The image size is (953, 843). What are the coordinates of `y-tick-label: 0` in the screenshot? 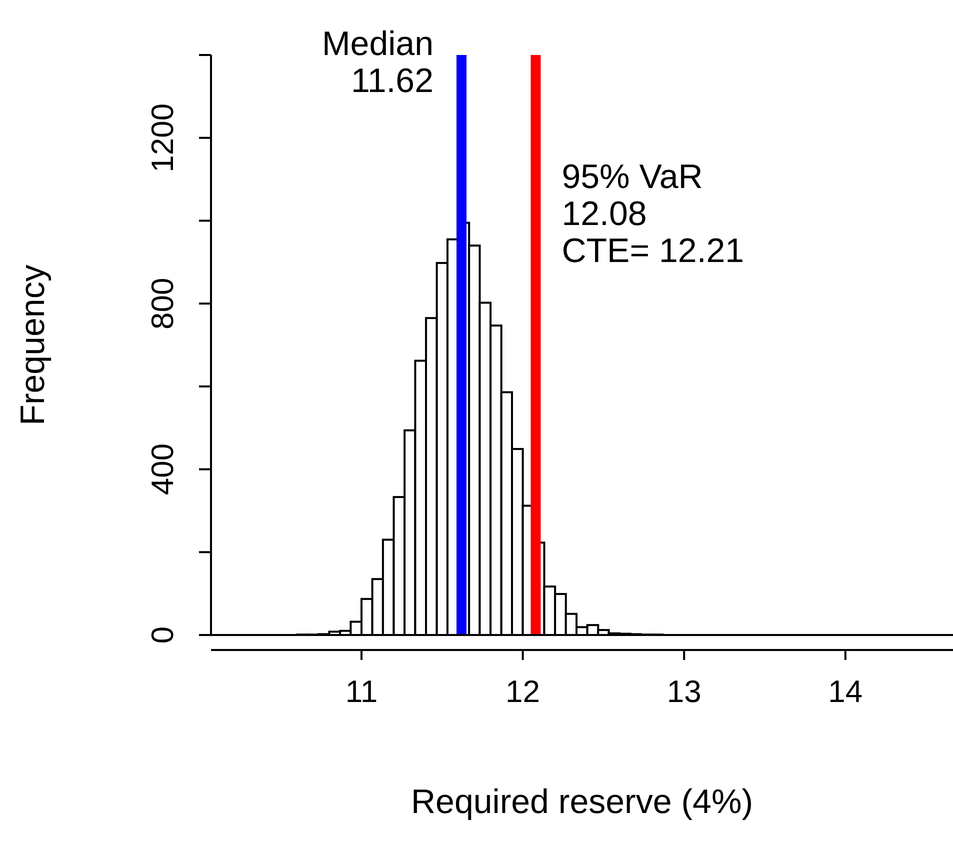 It's located at (162, 635).